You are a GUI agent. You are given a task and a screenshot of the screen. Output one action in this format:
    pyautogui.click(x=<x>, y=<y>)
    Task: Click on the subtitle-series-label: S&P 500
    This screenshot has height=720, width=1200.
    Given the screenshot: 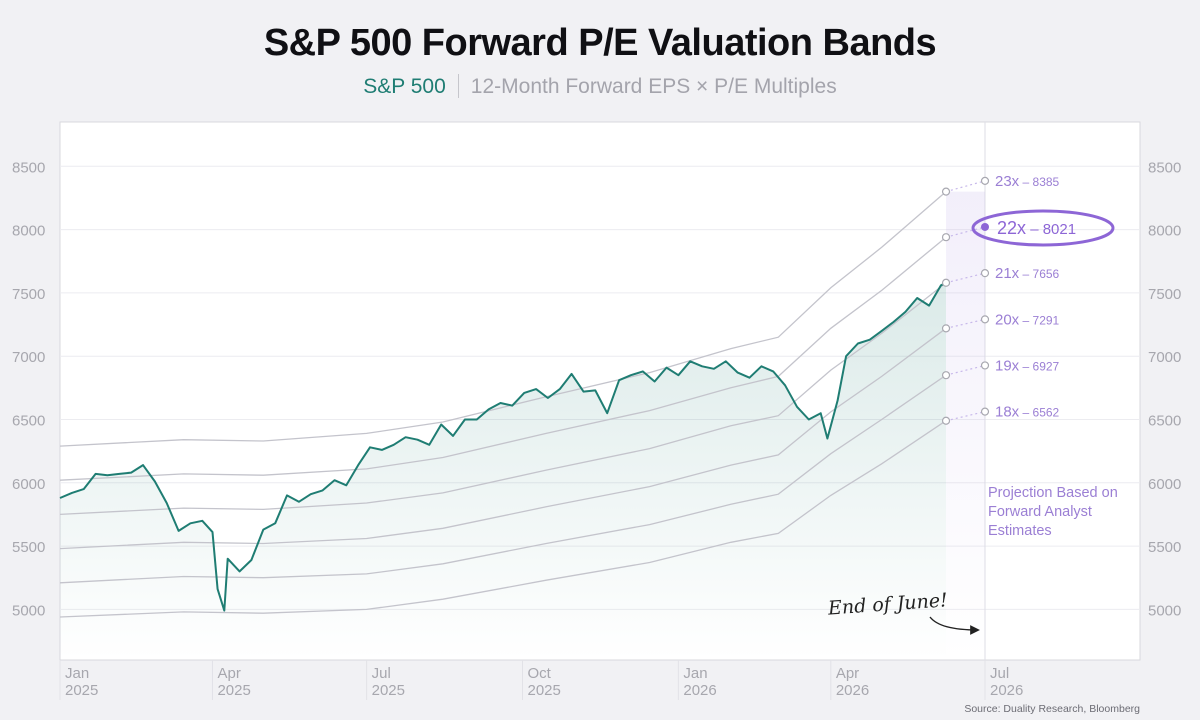 What is the action you would take?
    pyautogui.click(x=404, y=86)
    